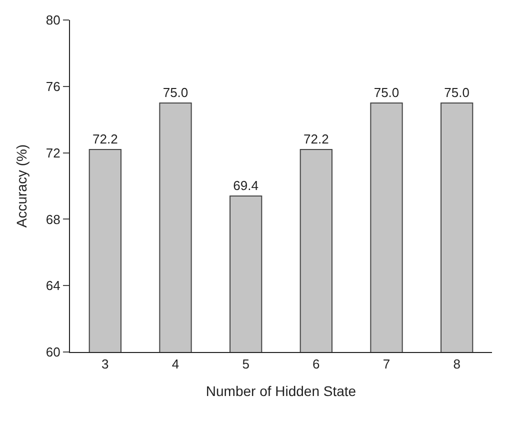 Image resolution: width=512 pixels, height=422 pixels. Describe the element at coordinates (53, 219) in the screenshot. I see `y-tick-label: 68` at that location.